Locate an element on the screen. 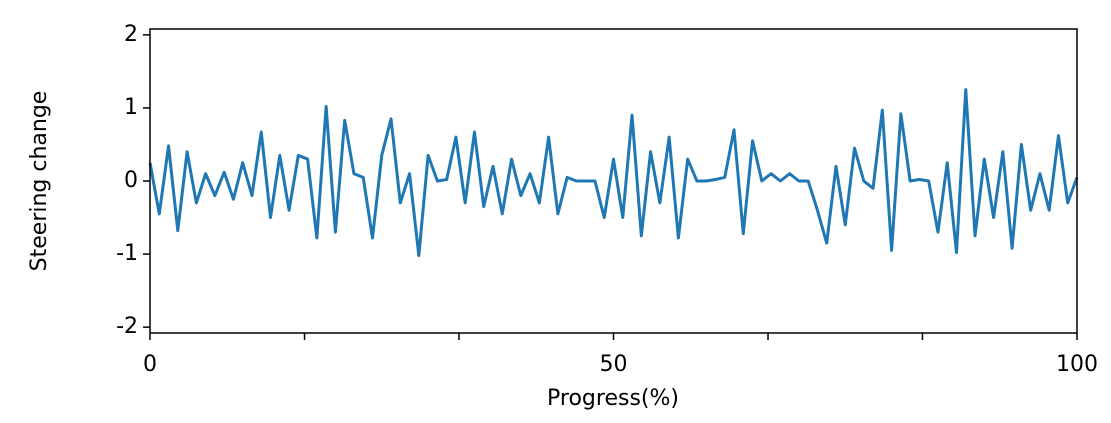 The width and height of the screenshot is (1111, 423). x-axis-label: Progress(%) is located at coordinates (613, 398).